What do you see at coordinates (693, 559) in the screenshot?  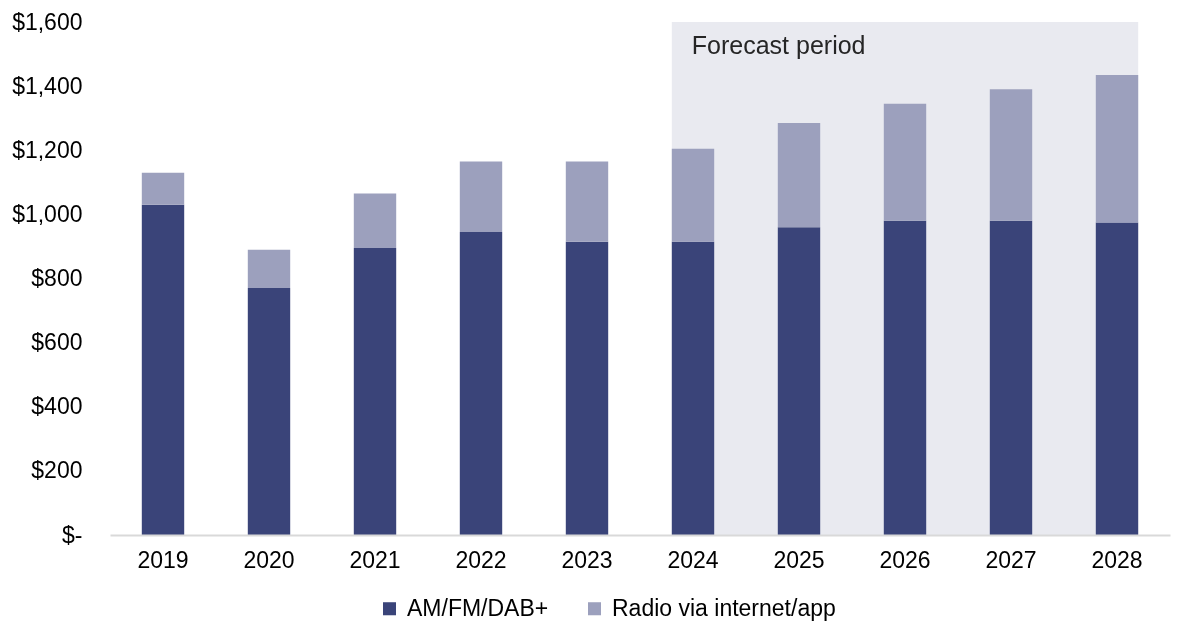 I see `x-tick-label: 2024` at bounding box center [693, 559].